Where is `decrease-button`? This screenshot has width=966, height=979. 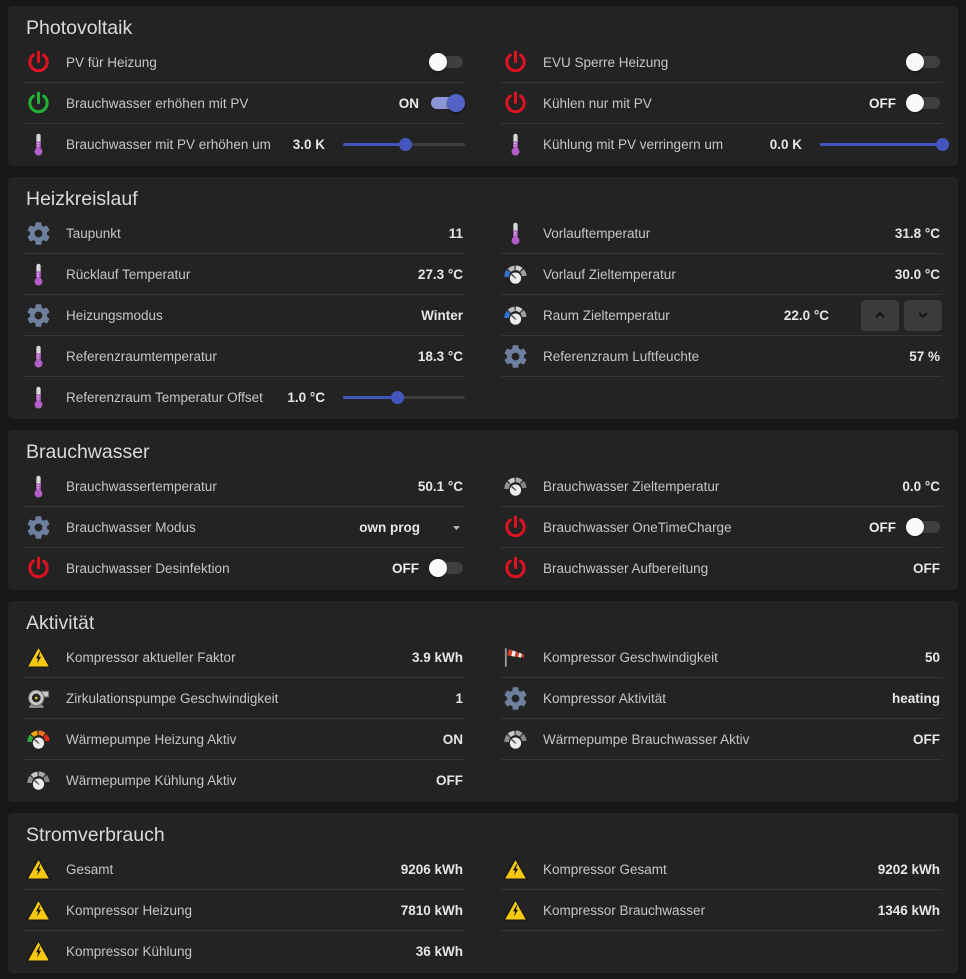 decrease-button is located at coordinates (923, 315).